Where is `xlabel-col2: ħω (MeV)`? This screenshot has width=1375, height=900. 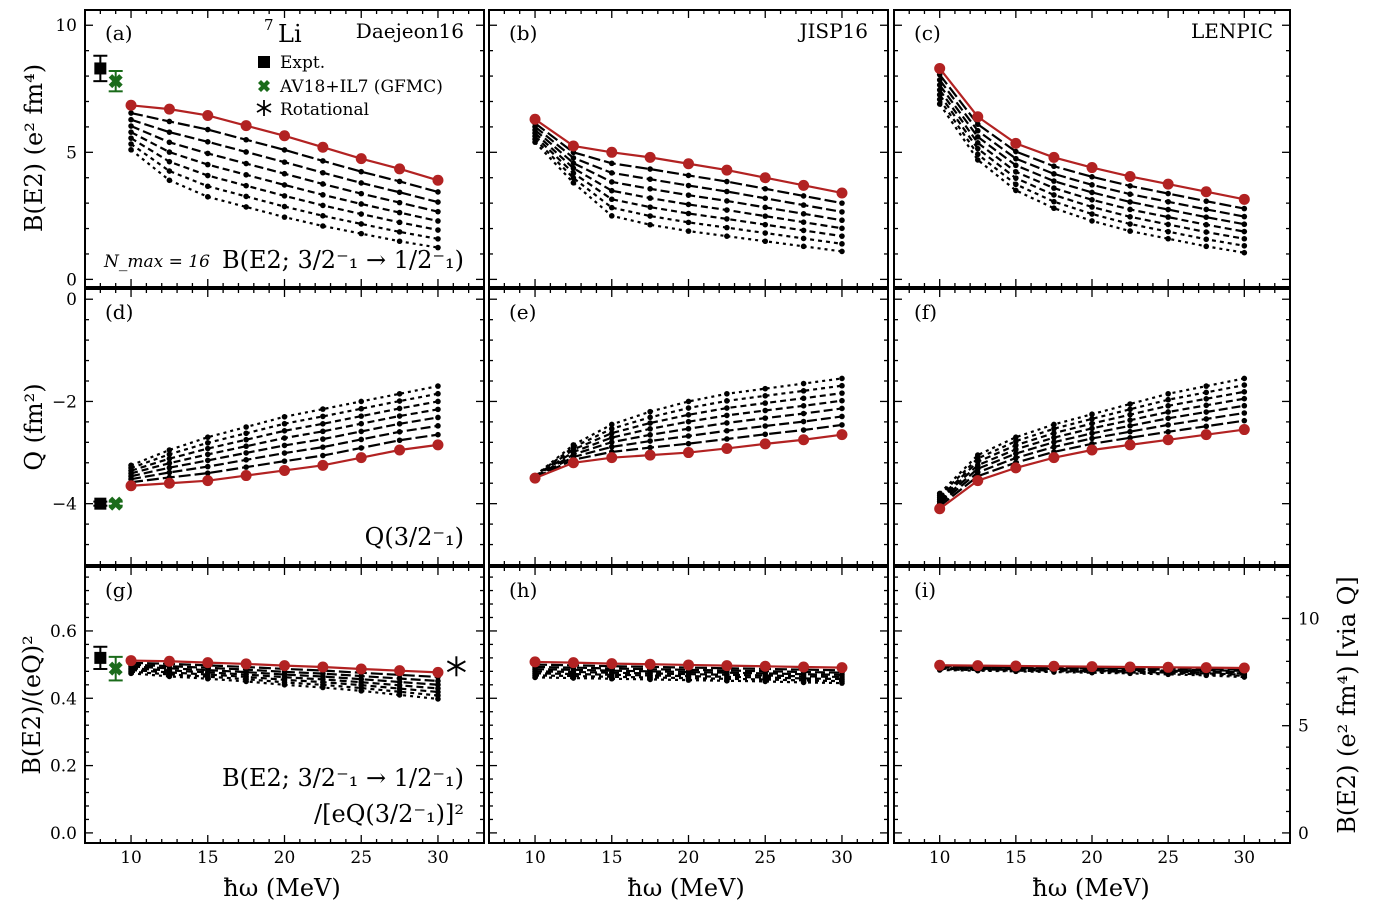
xlabel-col2: ħω (MeV) is located at coordinates (686, 887).